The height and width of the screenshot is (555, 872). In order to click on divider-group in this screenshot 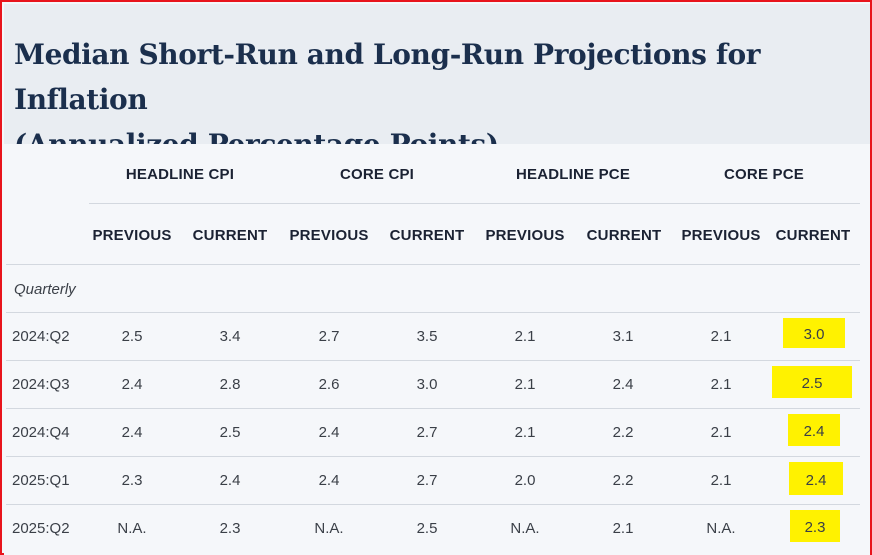, I will do `click(474, 203)`.